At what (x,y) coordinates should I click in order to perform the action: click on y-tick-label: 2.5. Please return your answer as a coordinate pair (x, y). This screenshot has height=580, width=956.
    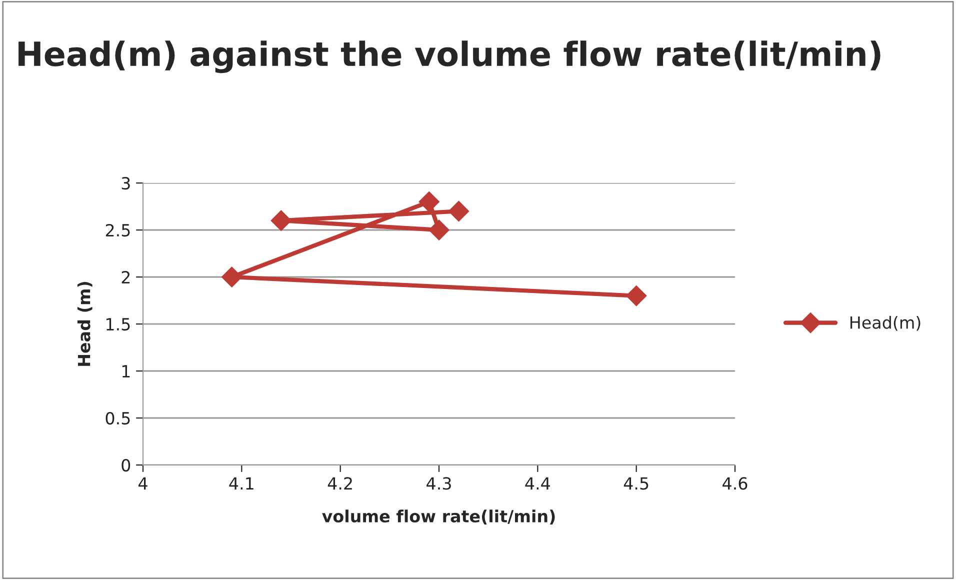
    Looking at the image, I should click on (118, 230).